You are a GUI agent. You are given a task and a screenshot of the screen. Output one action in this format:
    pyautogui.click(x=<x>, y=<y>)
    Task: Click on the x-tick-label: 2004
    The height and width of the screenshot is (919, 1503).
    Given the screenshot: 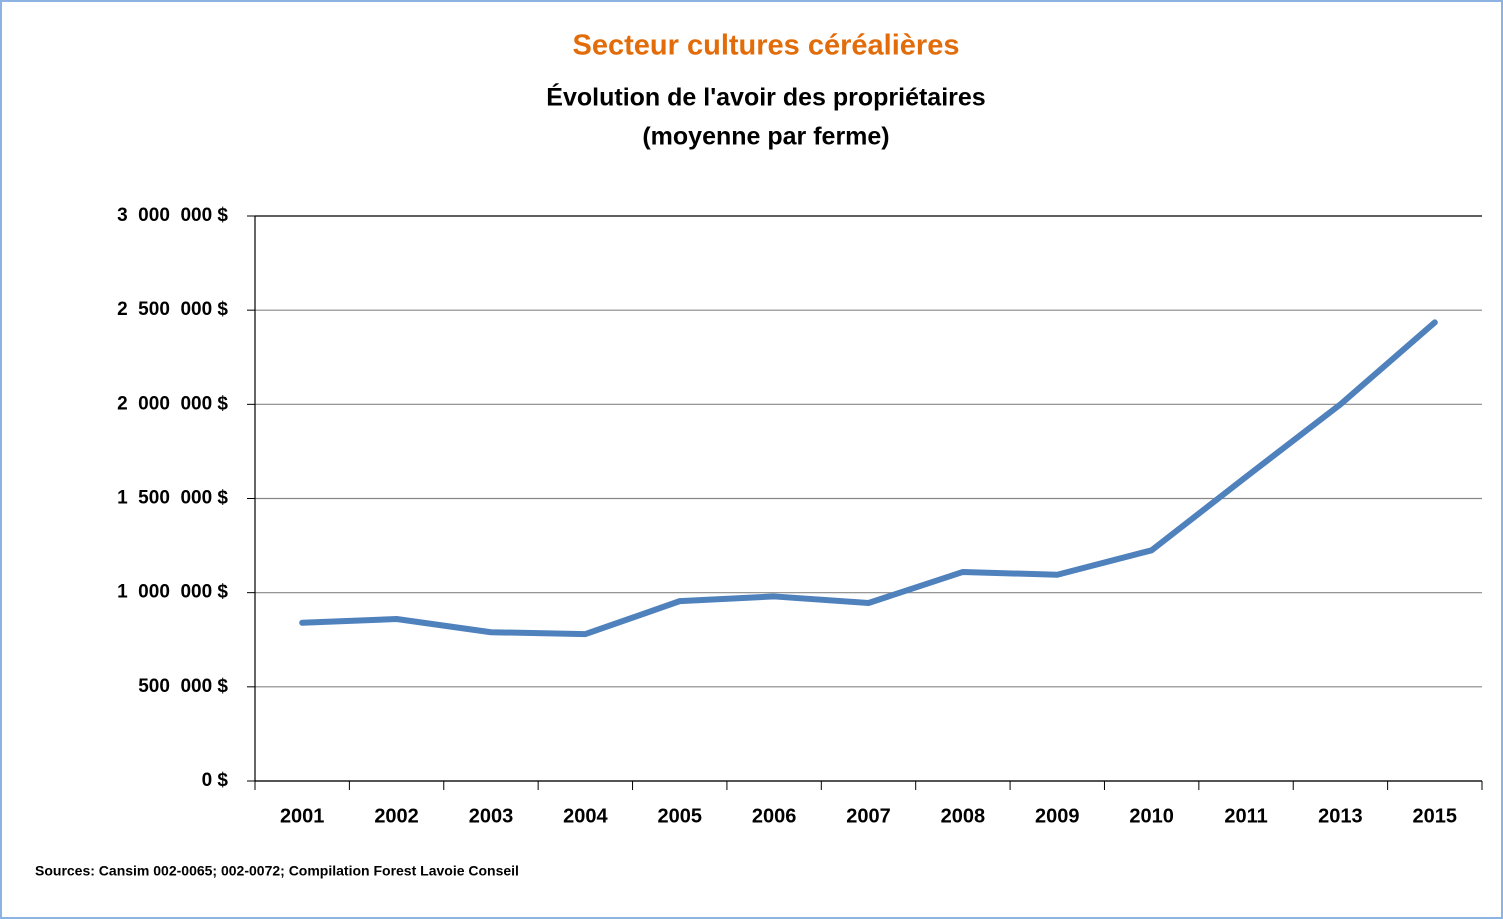 What is the action you would take?
    pyautogui.click(x=585, y=816)
    